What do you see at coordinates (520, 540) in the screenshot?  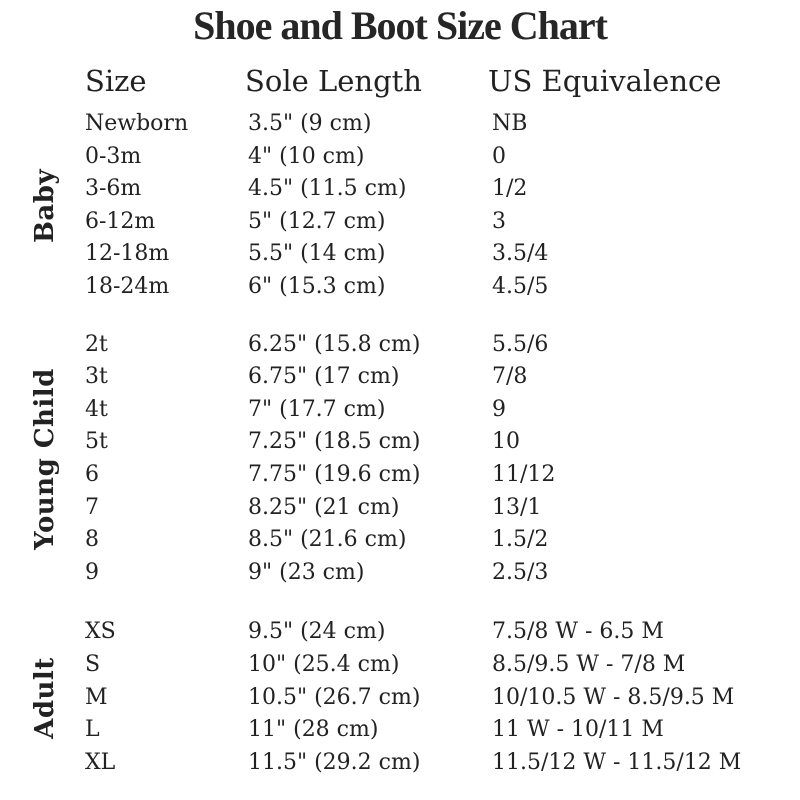 I see `us-equivalence-cell: 1.5/2` at bounding box center [520, 540].